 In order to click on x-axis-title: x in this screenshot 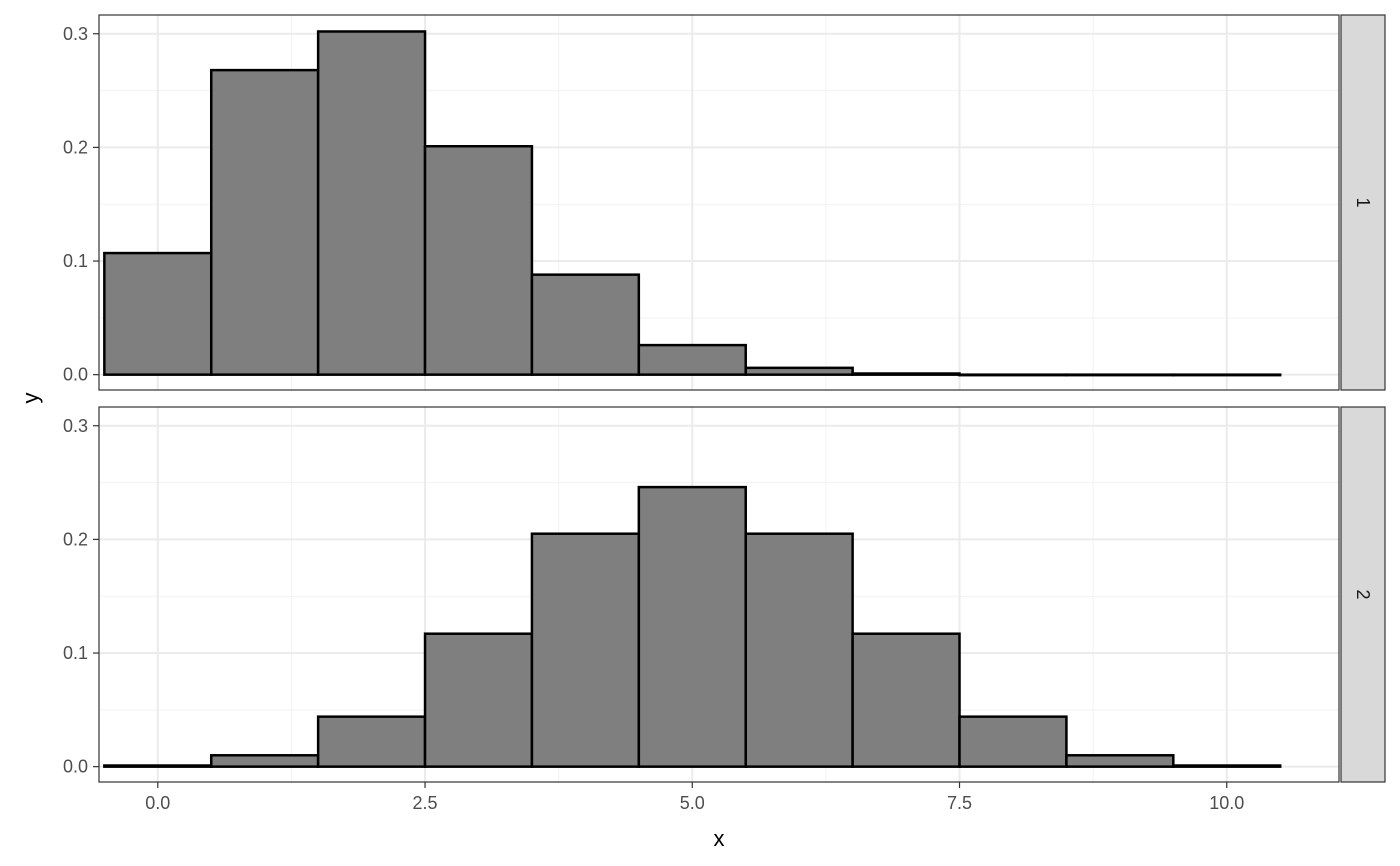, I will do `click(719, 838)`.